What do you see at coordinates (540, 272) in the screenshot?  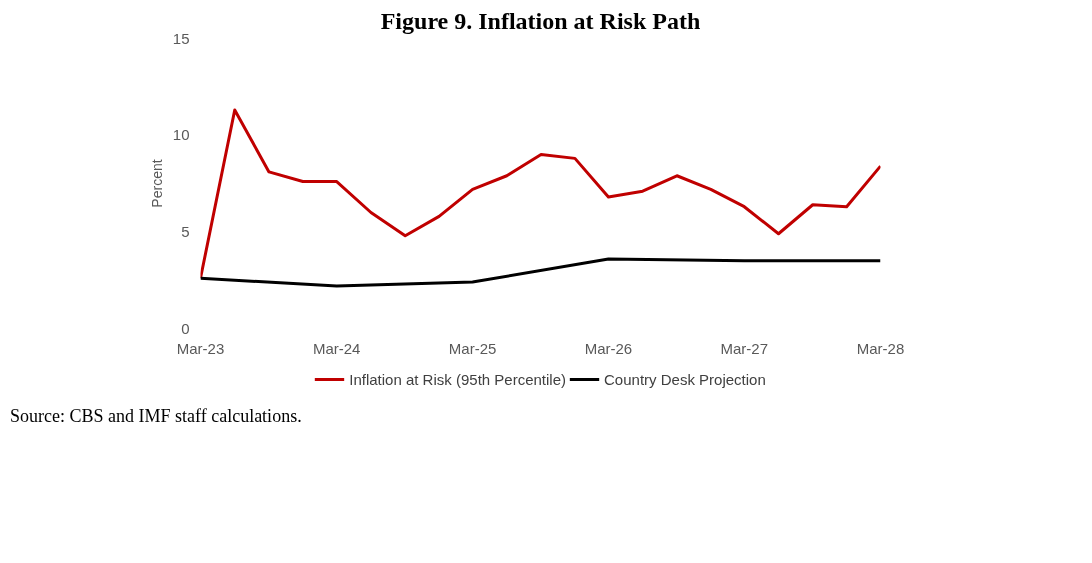 I see `line-series` at bounding box center [540, 272].